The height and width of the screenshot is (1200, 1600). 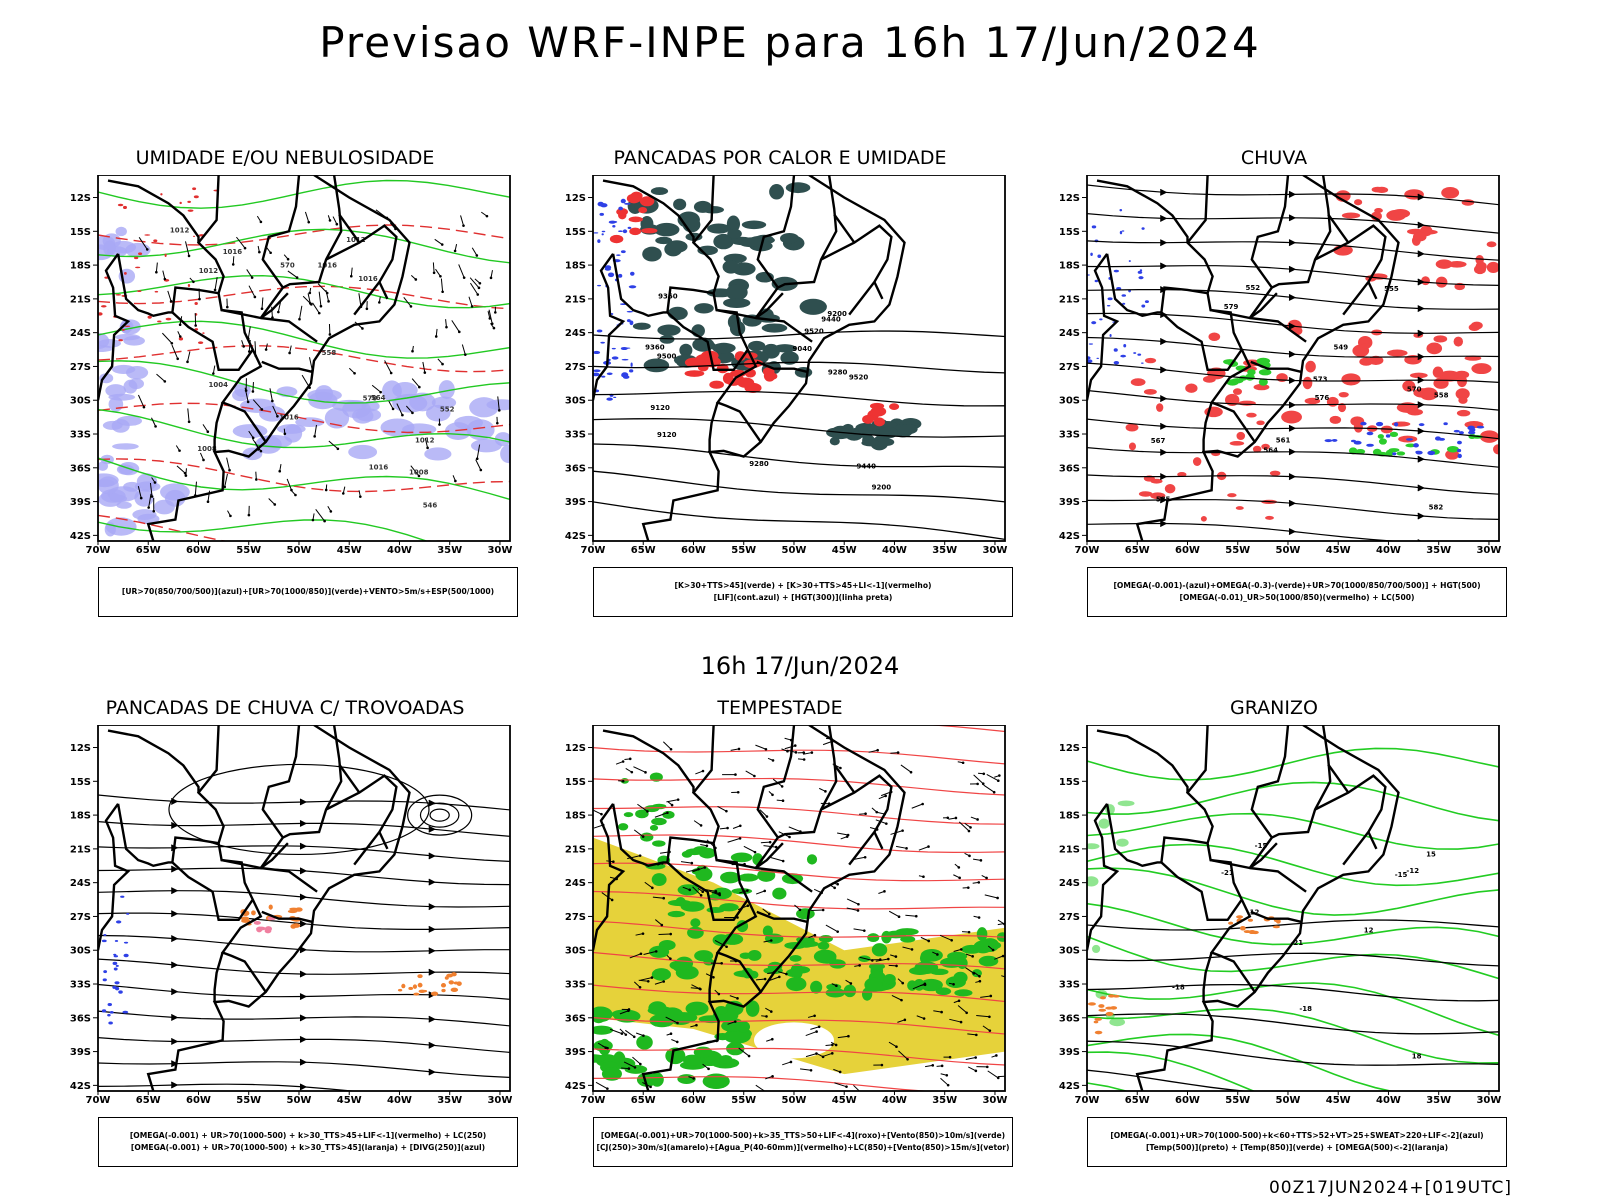 What do you see at coordinates (1187, 550) in the screenshot?
I see `lon-label: 60W` at bounding box center [1187, 550].